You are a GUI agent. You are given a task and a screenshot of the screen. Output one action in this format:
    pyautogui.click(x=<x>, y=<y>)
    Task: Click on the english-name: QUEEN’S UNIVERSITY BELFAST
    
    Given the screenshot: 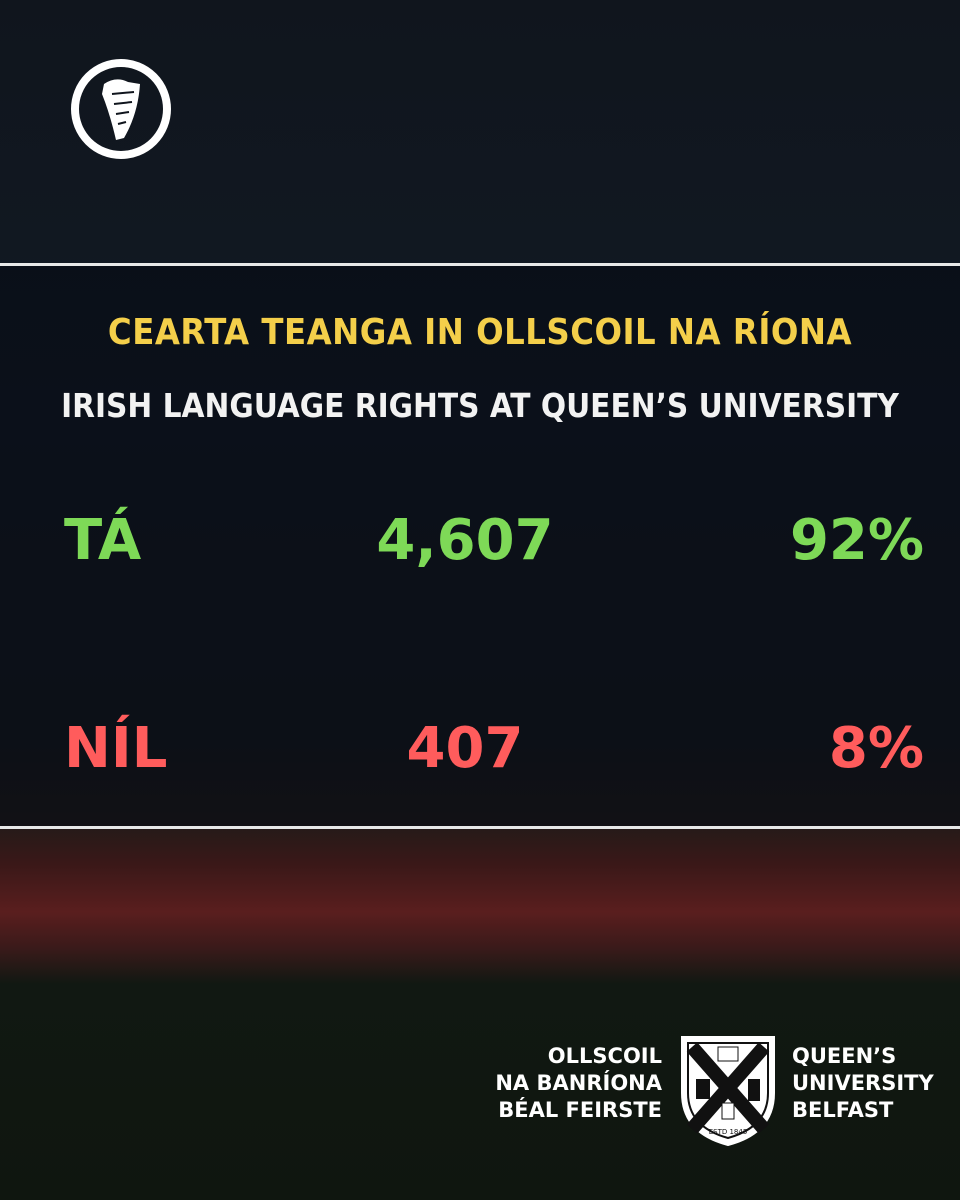 What is the action you would take?
    pyautogui.click(x=863, y=1083)
    